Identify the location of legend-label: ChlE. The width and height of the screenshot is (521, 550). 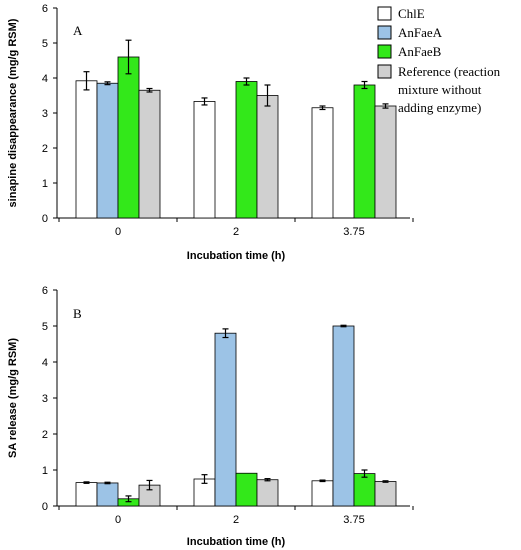
(411, 13).